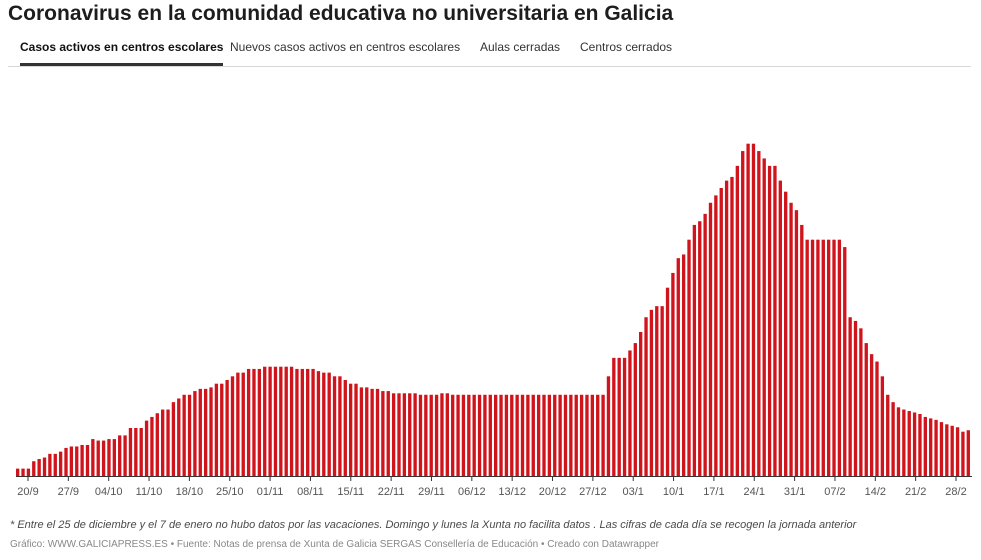 The width and height of the screenshot is (981, 560). Describe the element at coordinates (626, 47) in the screenshot. I see `tab-centros-cerrados: Centros cerrados` at that location.